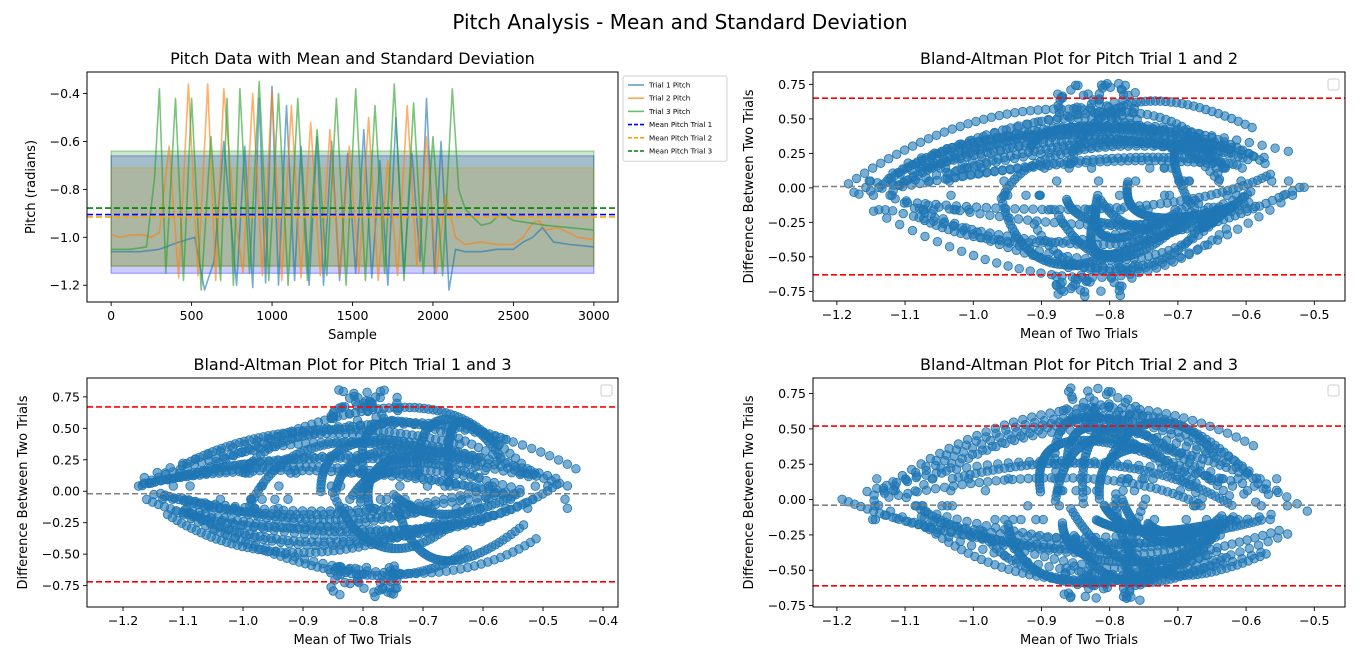 Image resolution: width=1360 pixels, height=665 pixels. What do you see at coordinates (352, 335) in the screenshot?
I see `x-axis-label: Sample` at bounding box center [352, 335].